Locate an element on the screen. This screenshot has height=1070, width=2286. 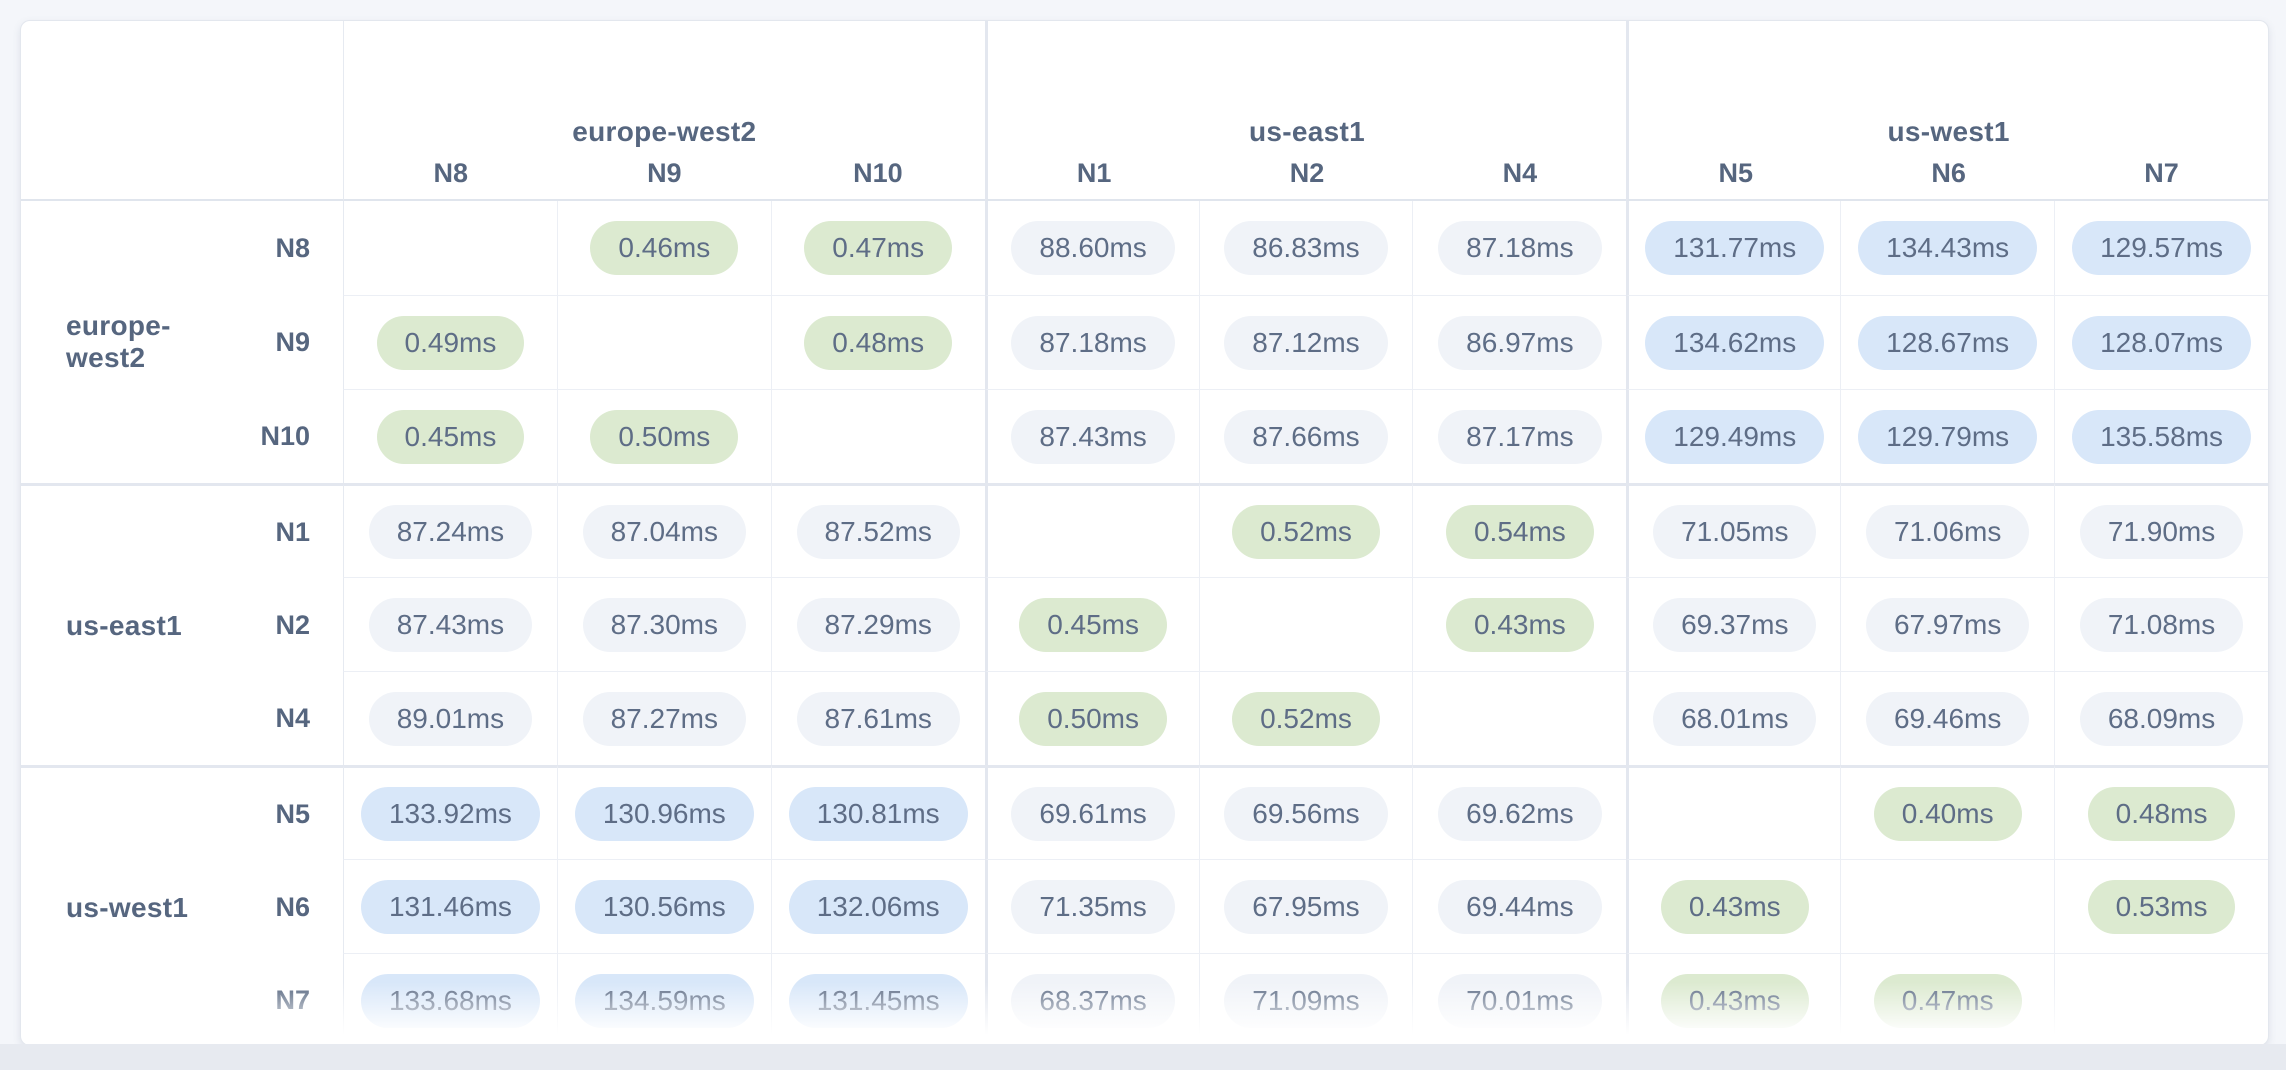
latency-pill: 69.37ms is located at coordinates (1735, 624).